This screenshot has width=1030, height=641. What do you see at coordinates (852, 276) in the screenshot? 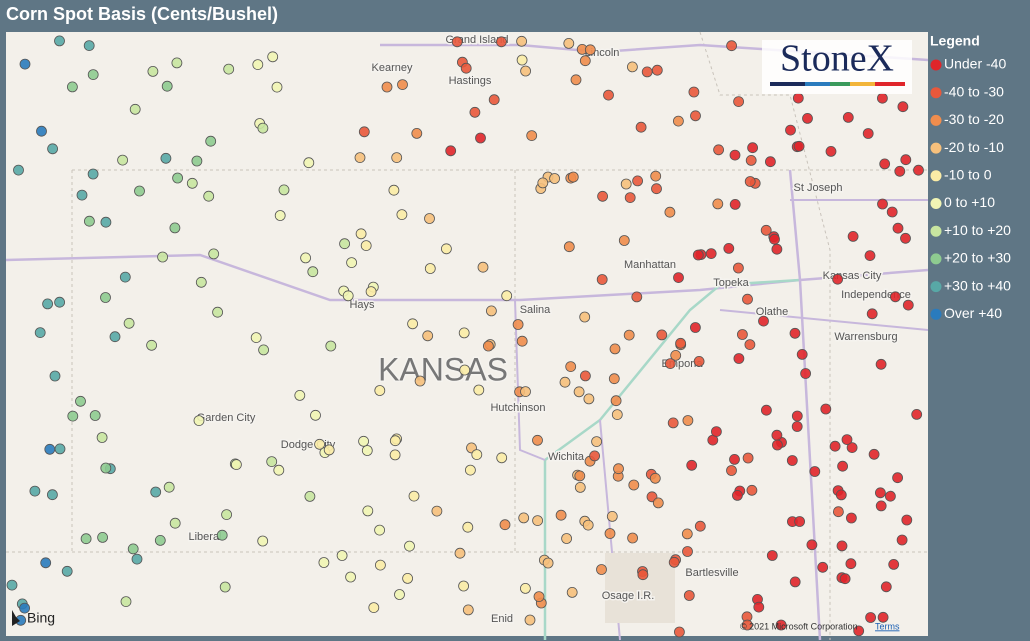
I see `city-label: Kansas City` at bounding box center [852, 276].